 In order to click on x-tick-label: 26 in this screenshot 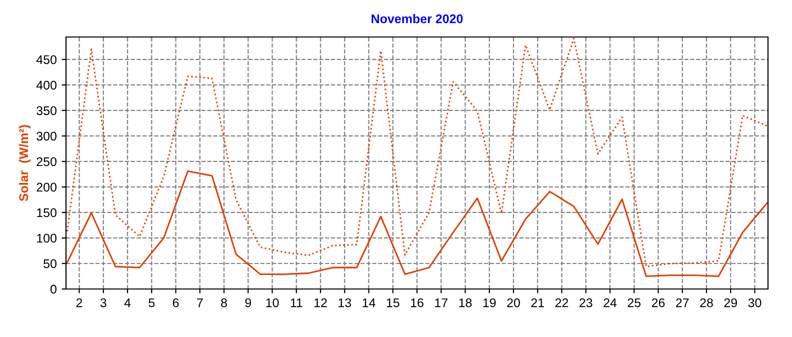, I will do `click(658, 303)`.